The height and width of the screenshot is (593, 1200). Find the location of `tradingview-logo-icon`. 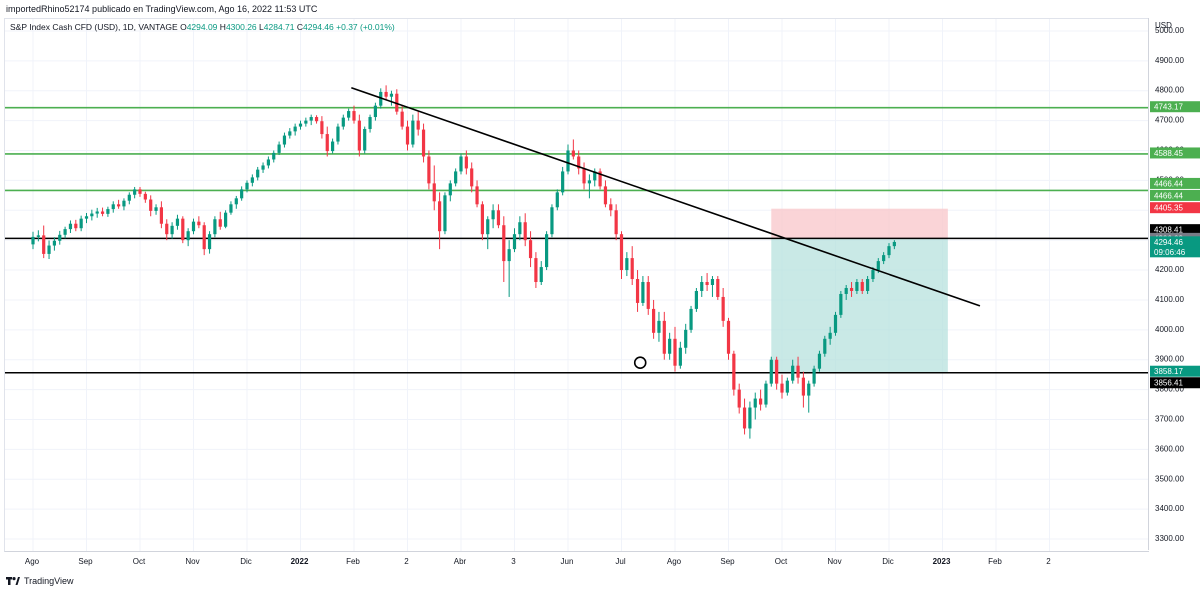

tradingview-logo-icon is located at coordinates (13, 581).